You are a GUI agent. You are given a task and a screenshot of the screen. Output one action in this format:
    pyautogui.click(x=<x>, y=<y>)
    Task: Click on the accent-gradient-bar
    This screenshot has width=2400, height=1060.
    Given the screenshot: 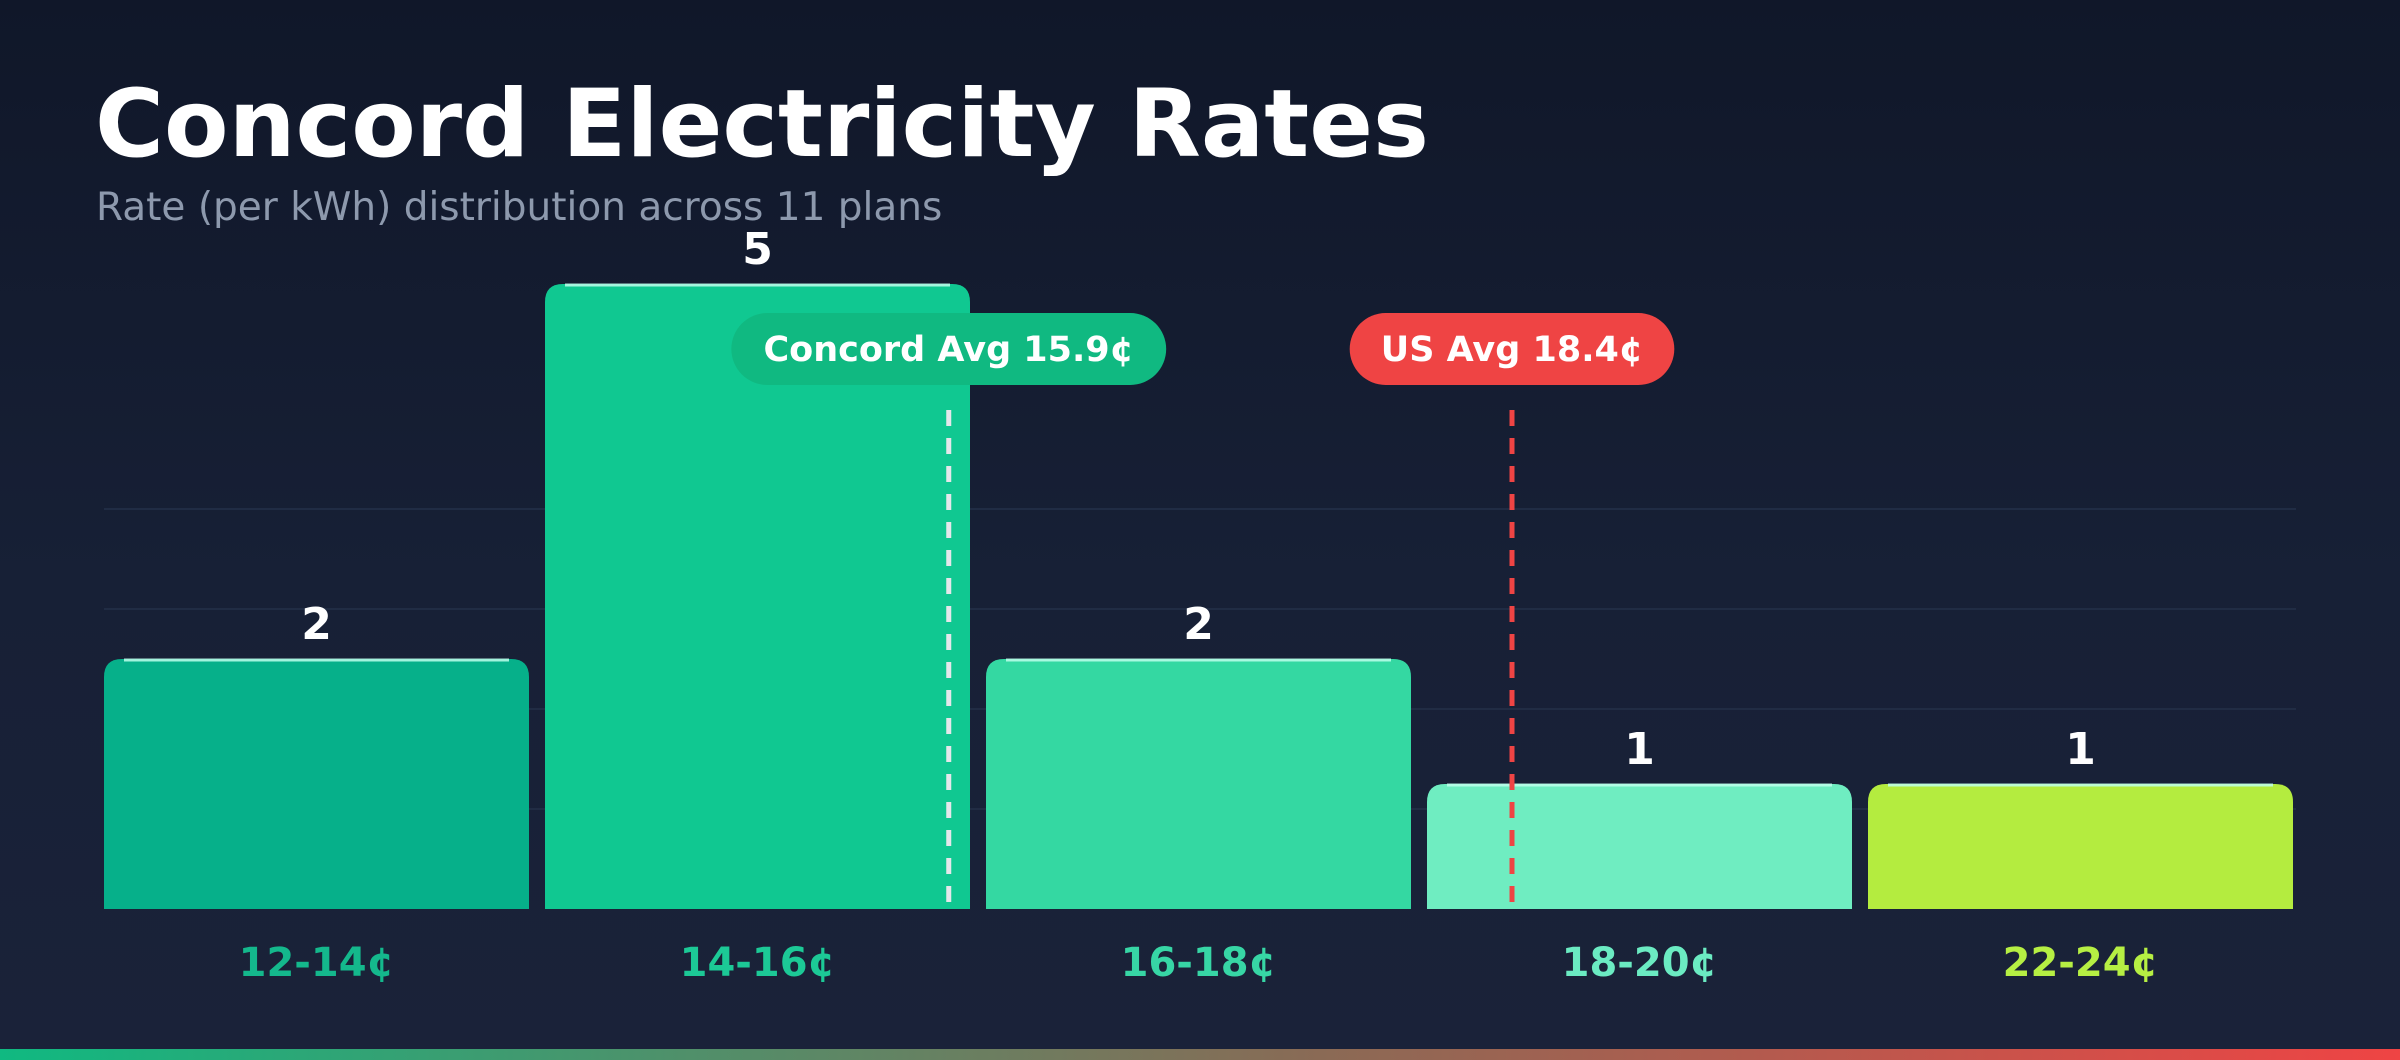 What is the action you would take?
    pyautogui.click(x=1200, y=1054)
    